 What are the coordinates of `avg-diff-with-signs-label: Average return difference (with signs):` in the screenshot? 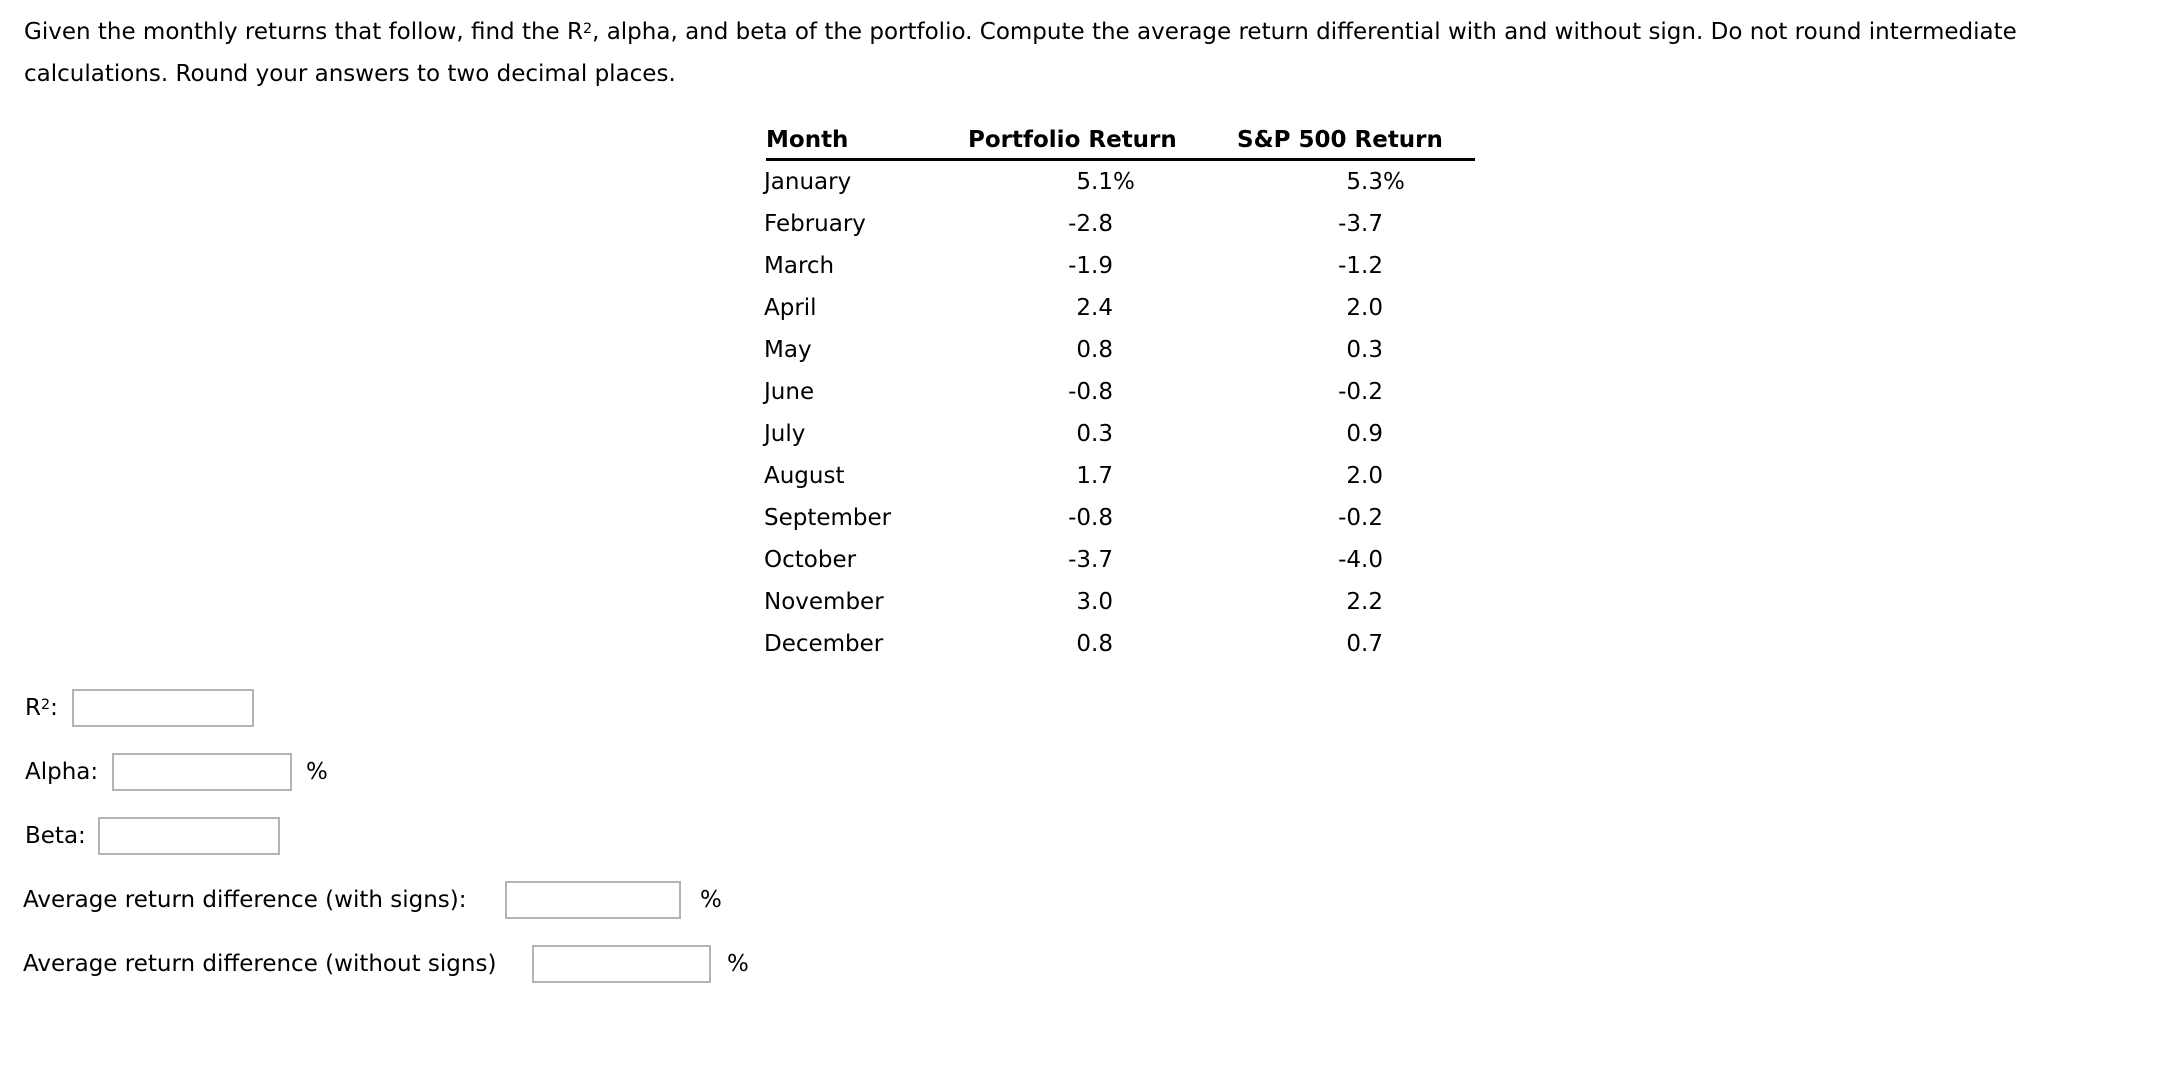 It's located at (245, 900).